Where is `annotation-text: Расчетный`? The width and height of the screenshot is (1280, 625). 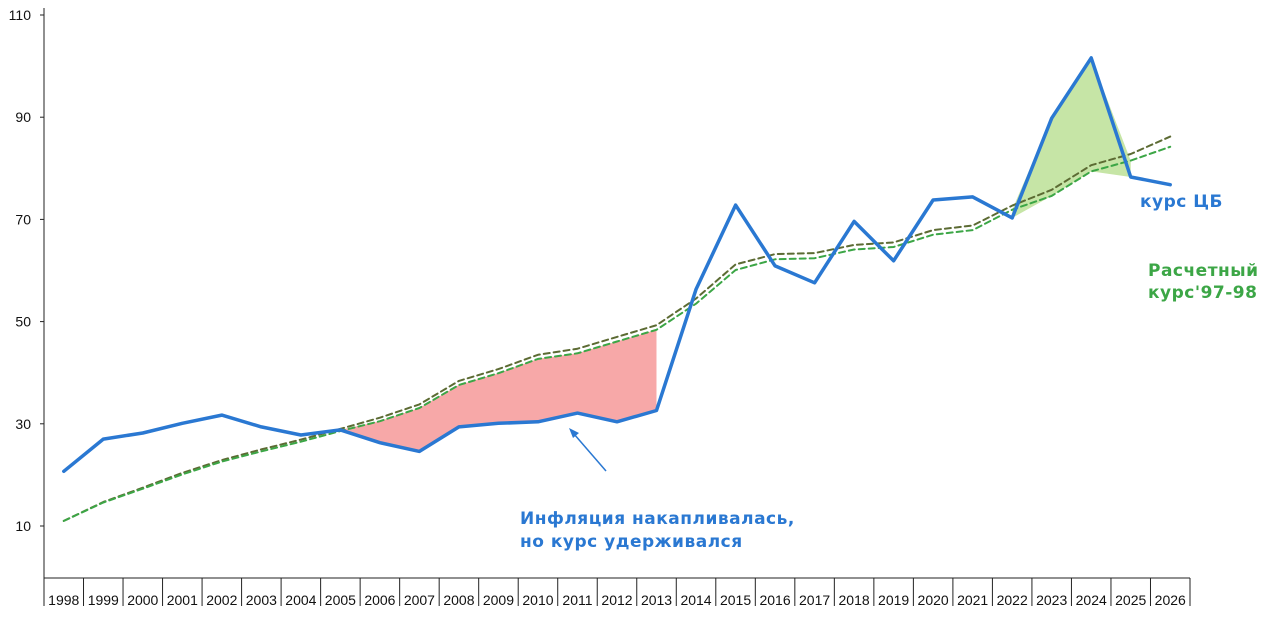 annotation-text: Расчетный is located at coordinates (1203, 271).